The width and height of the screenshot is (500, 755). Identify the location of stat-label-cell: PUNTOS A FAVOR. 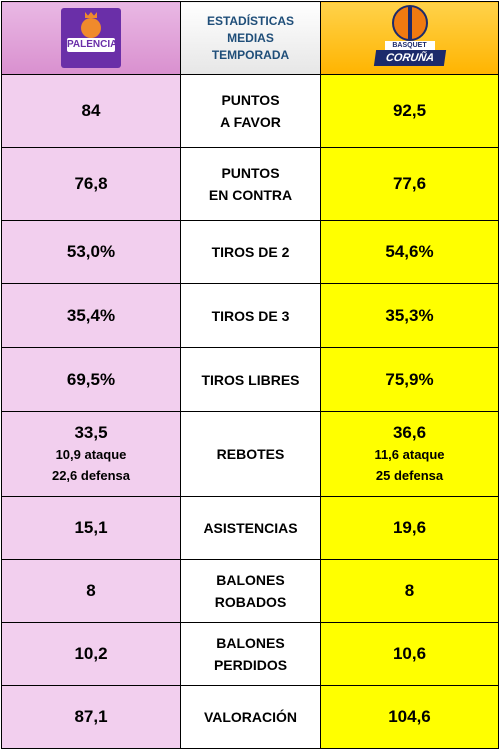
(250, 111).